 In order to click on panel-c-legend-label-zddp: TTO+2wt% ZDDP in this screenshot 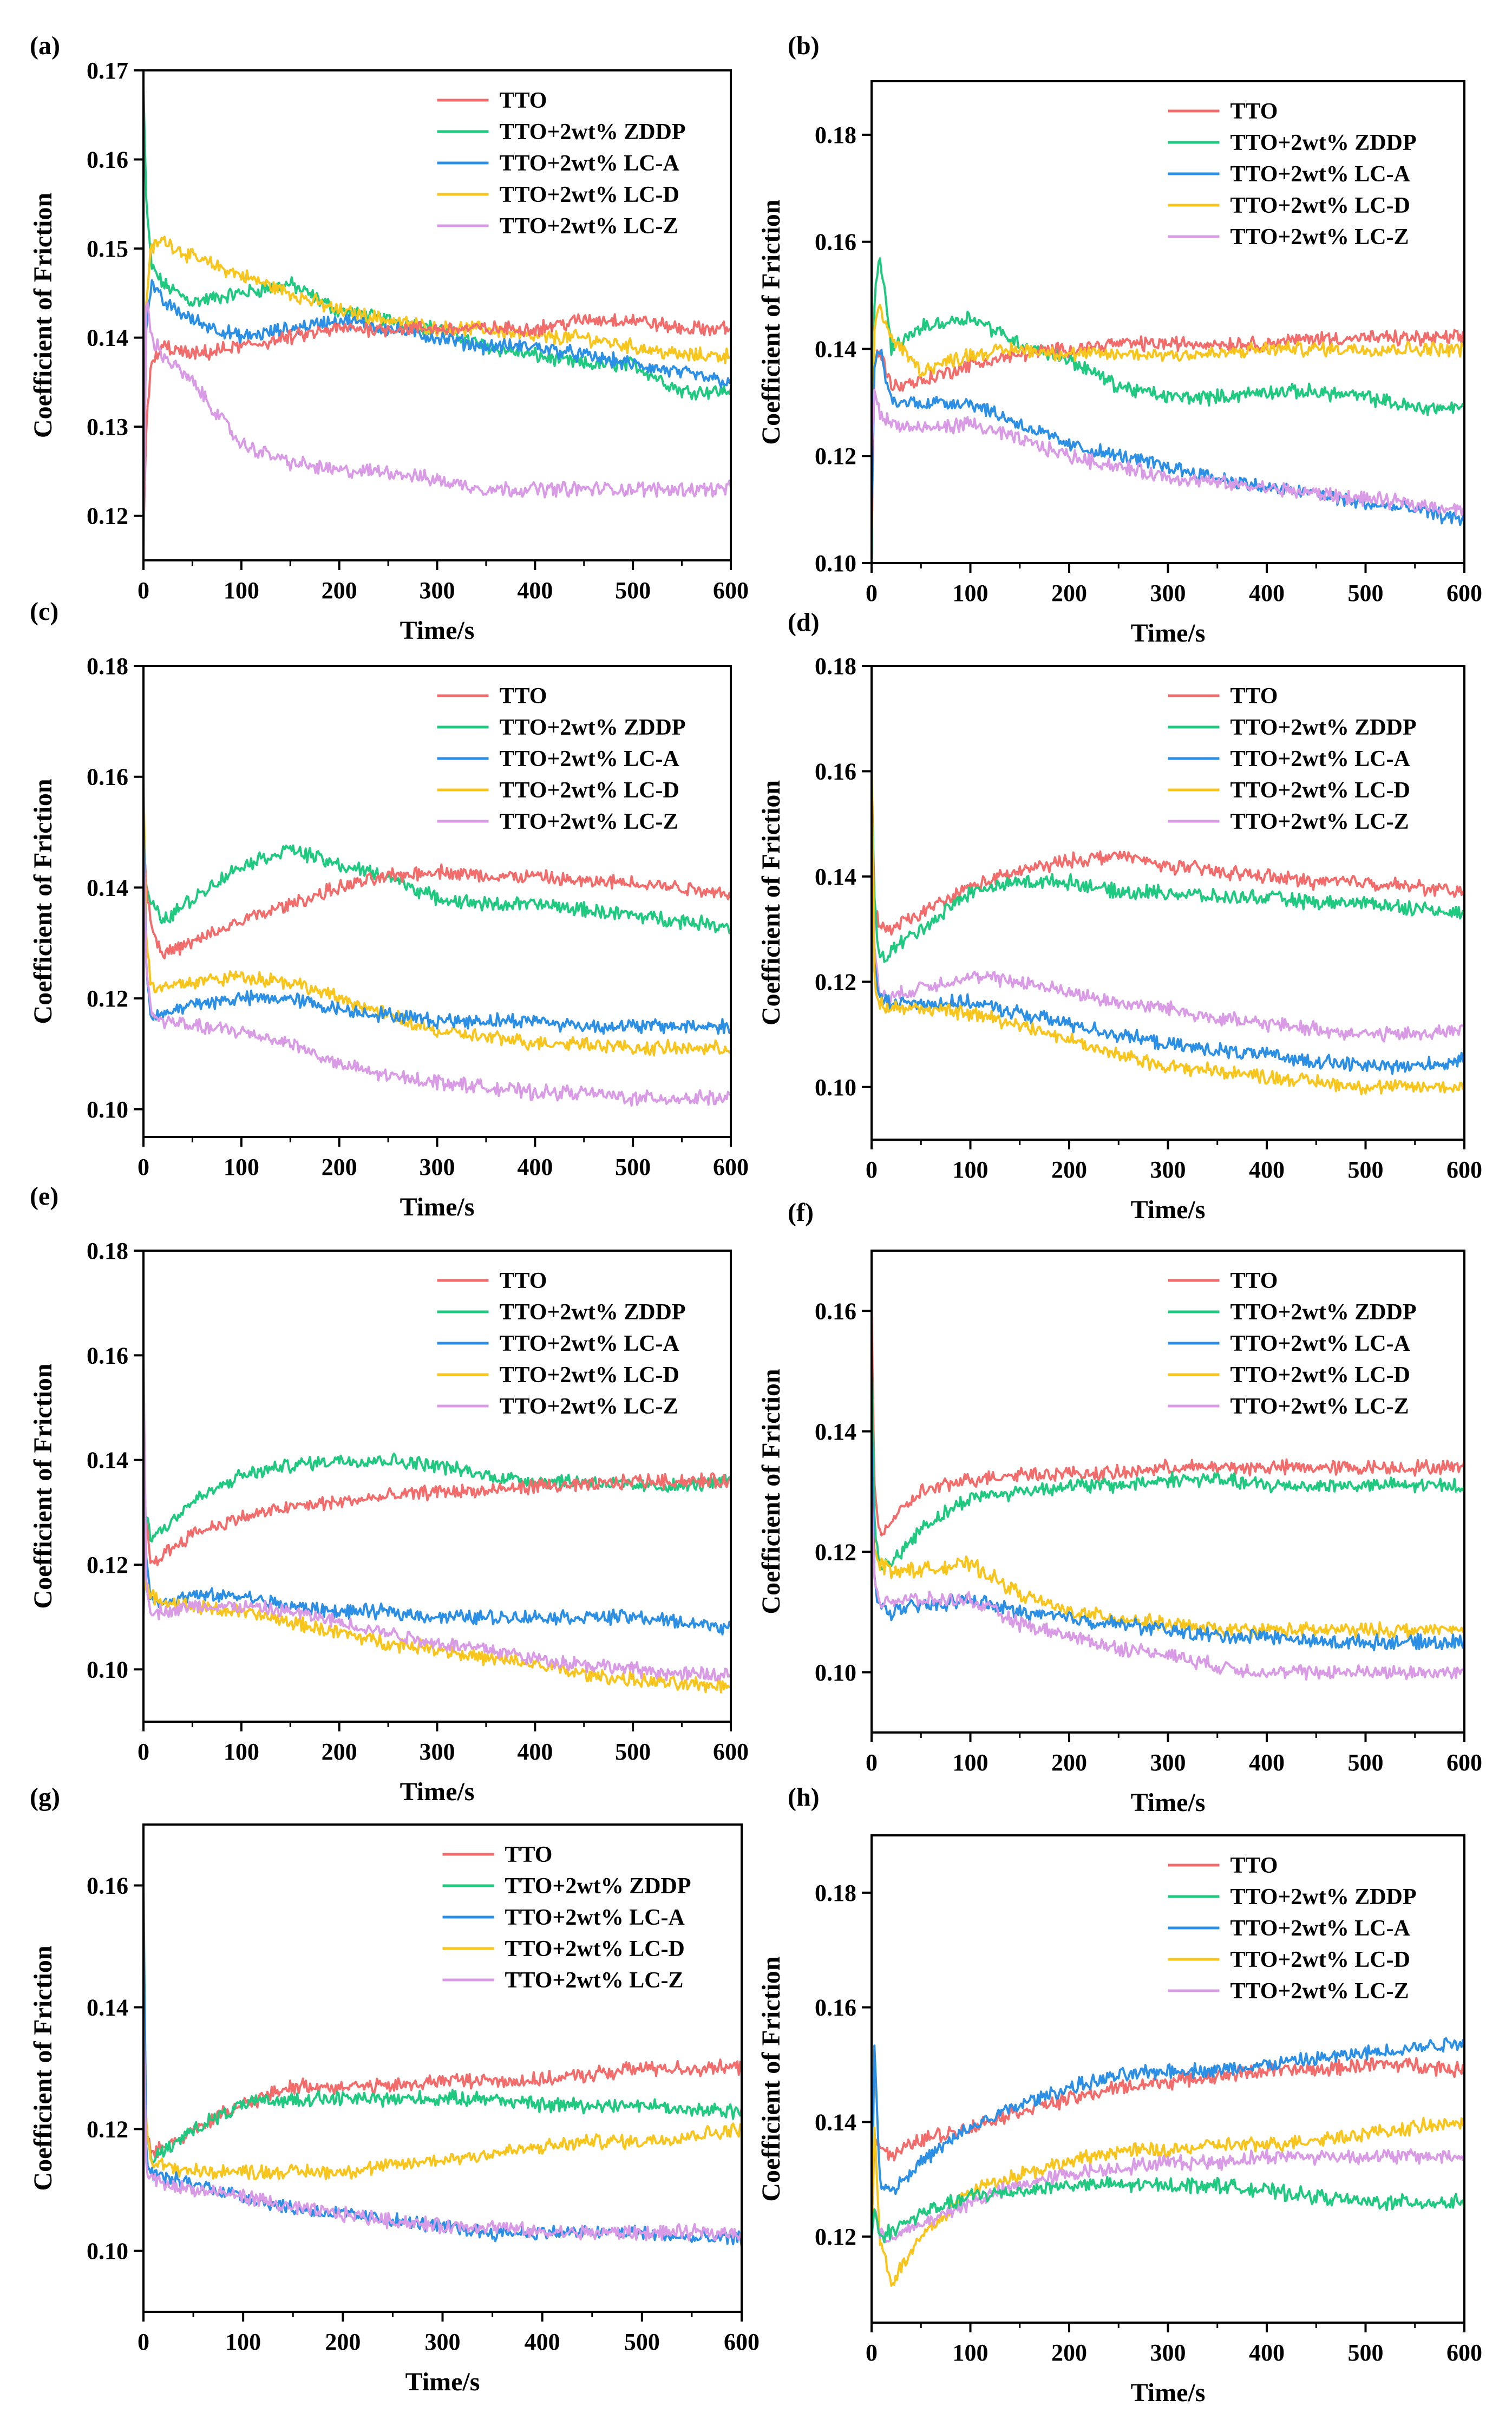, I will do `click(593, 727)`.